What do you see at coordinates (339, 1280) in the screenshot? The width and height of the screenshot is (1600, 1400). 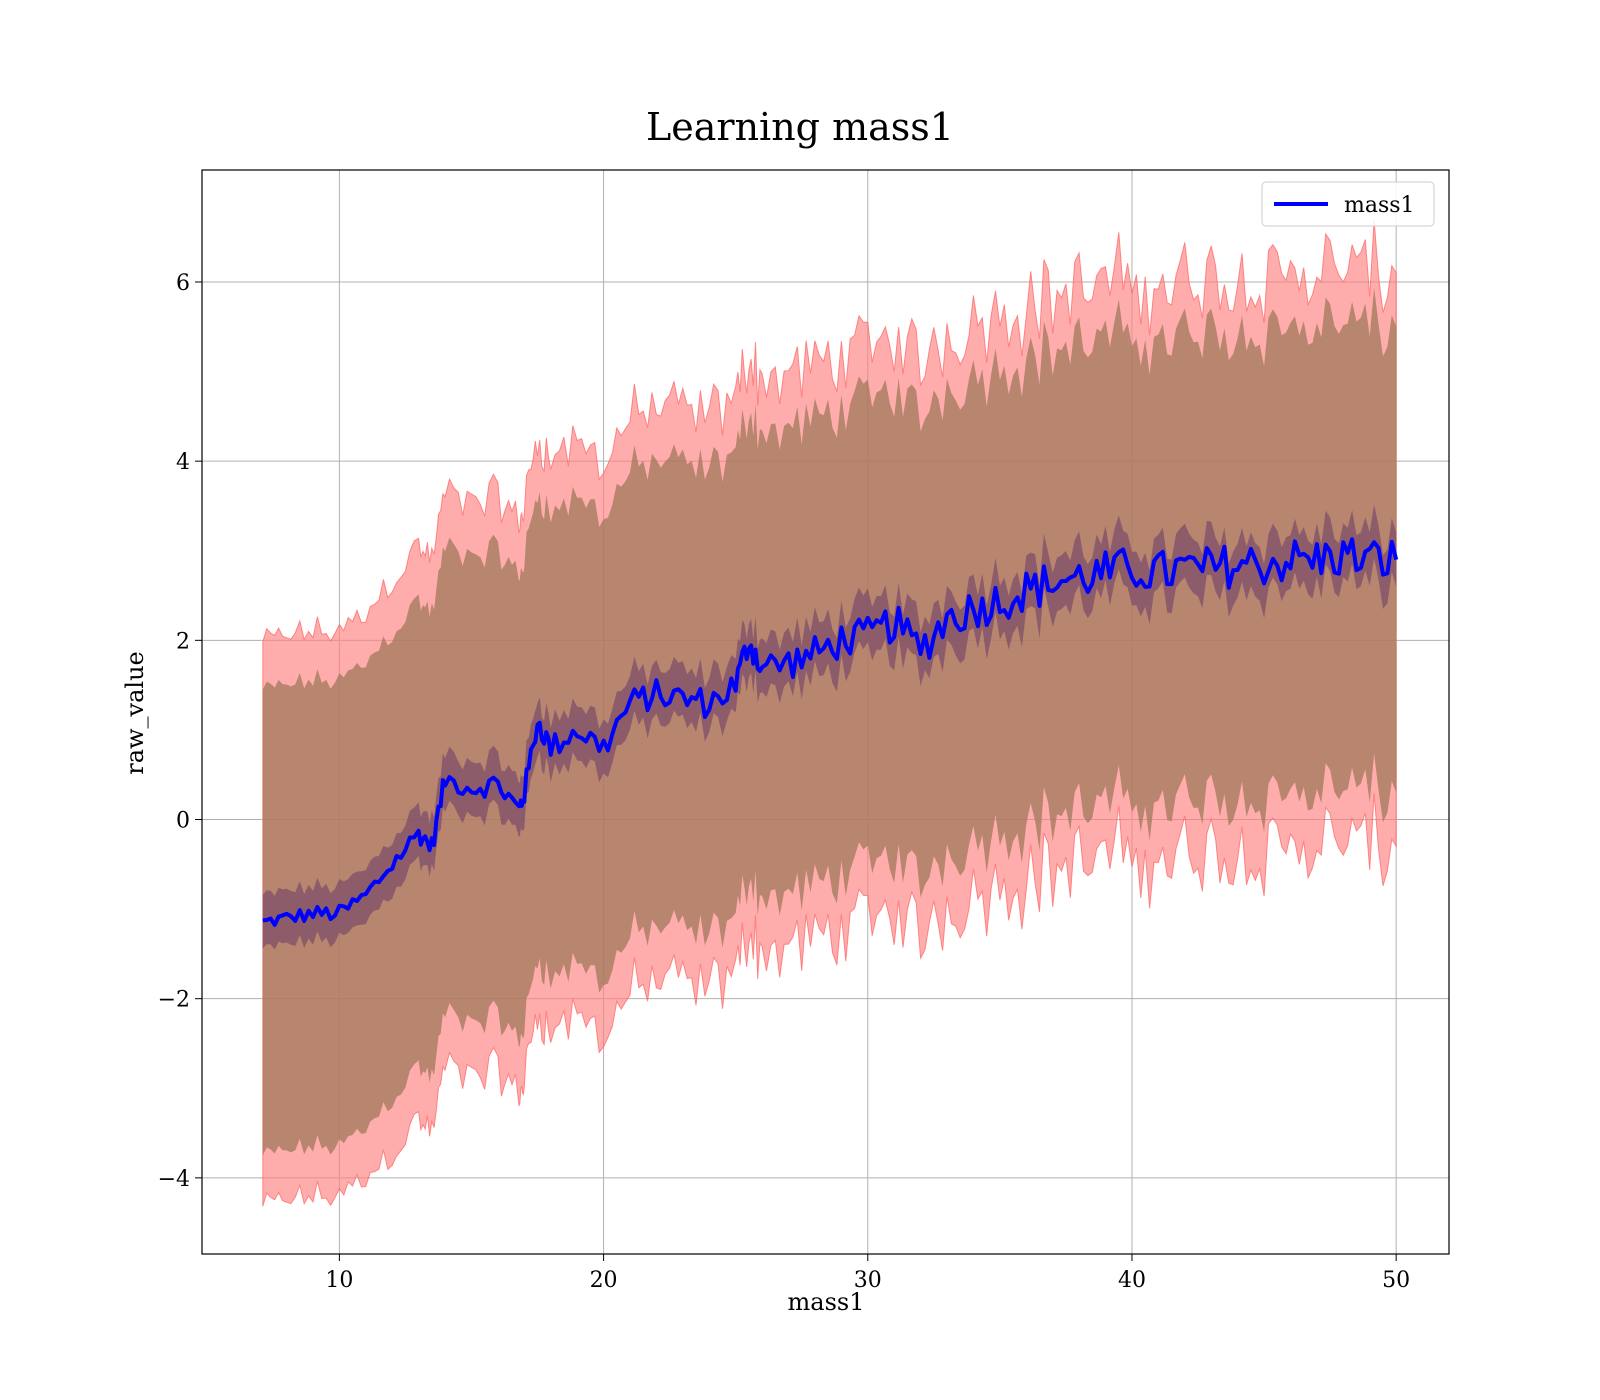 I see `x-tick-label: 10` at bounding box center [339, 1280].